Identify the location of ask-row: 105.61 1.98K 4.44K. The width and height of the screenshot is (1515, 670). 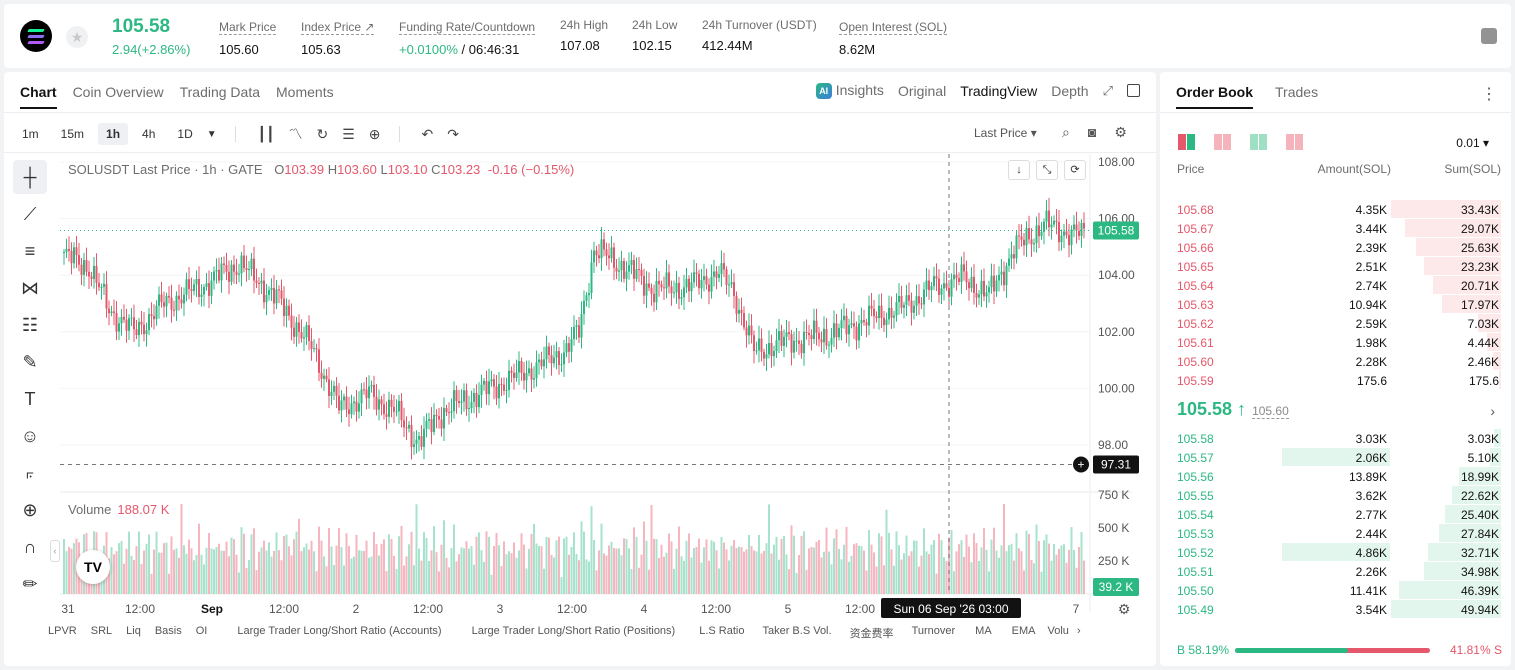
(1335, 342).